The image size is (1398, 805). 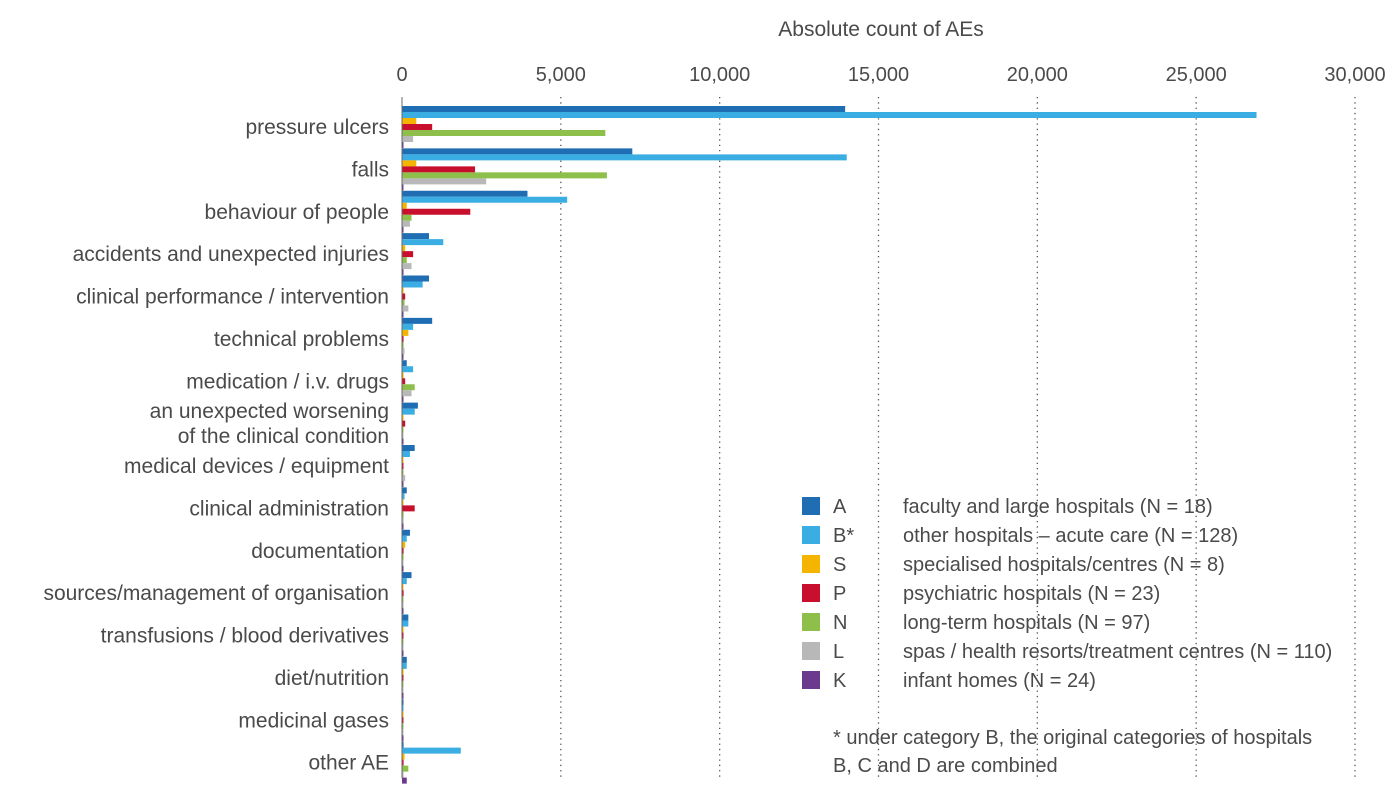 What do you see at coordinates (839, 565) in the screenshot?
I see `legend-code: S` at bounding box center [839, 565].